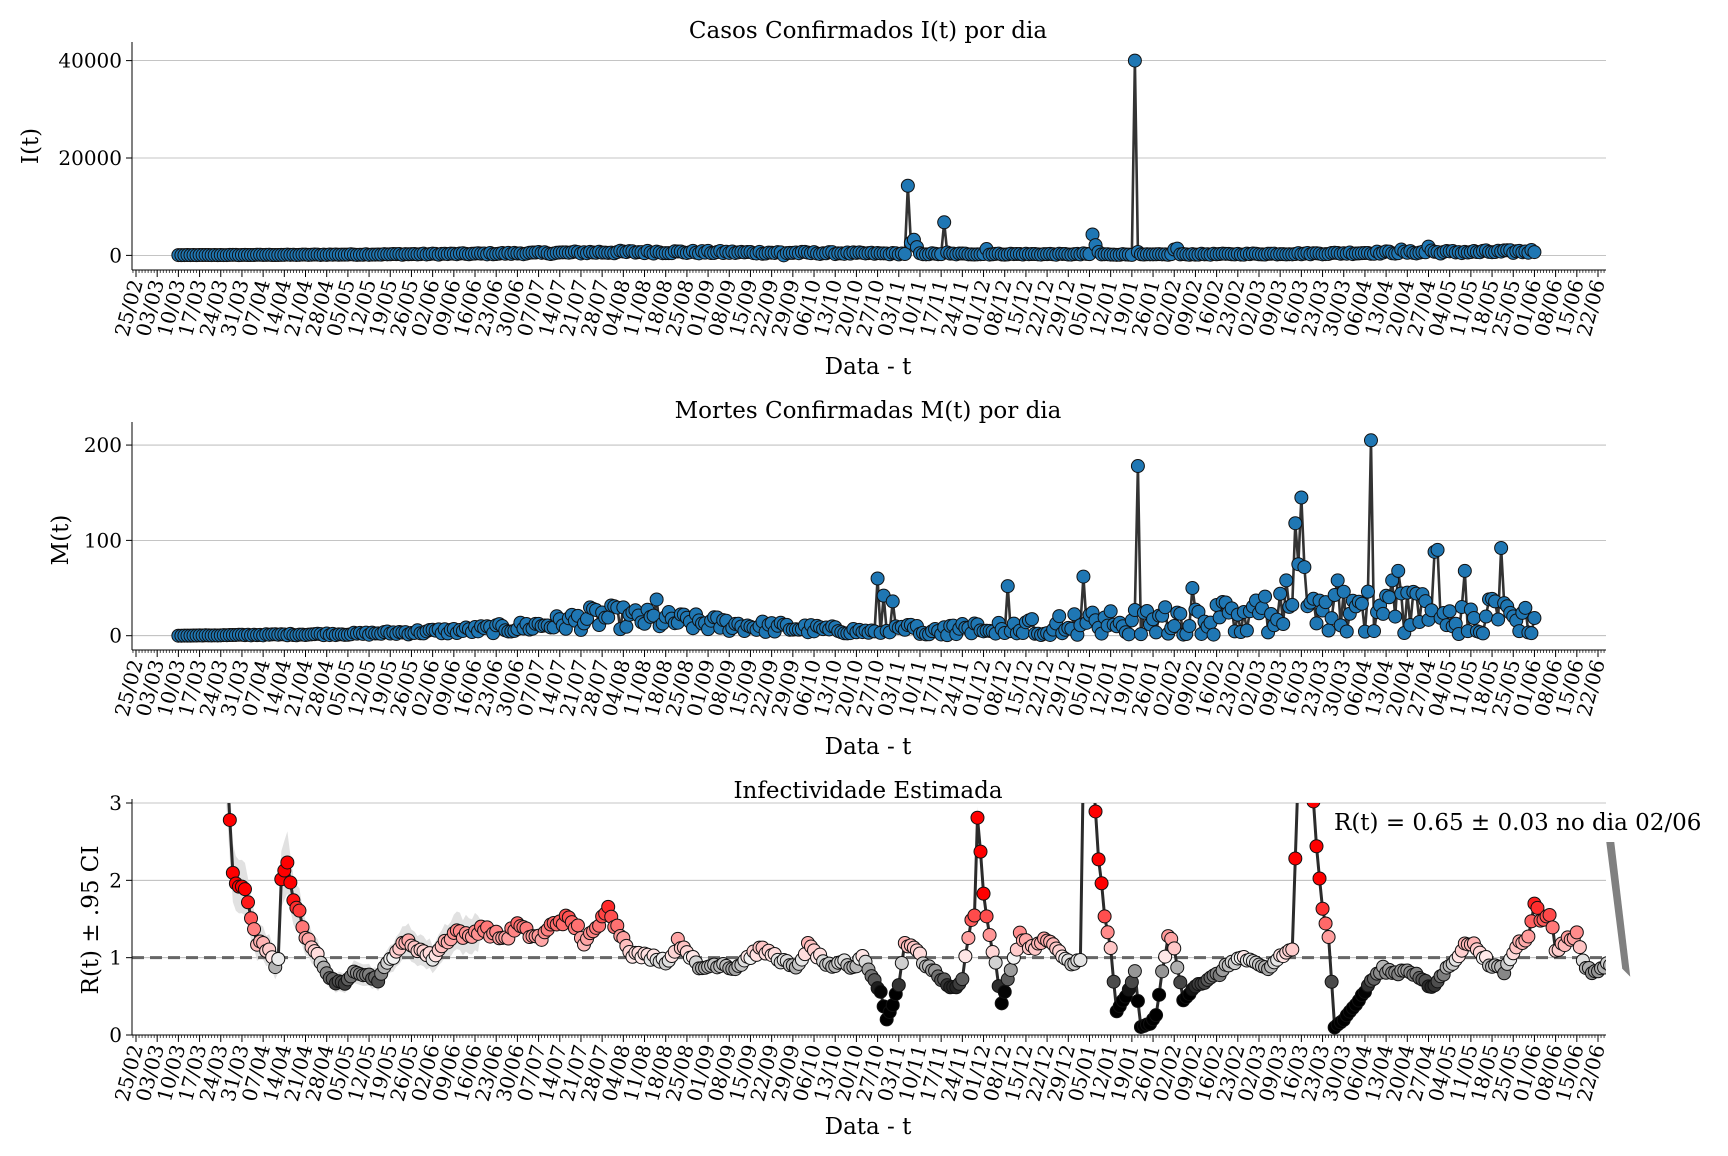  What do you see at coordinates (869, 367) in the screenshot?
I see `cases-x-label: Data - t` at bounding box center [869, 367].